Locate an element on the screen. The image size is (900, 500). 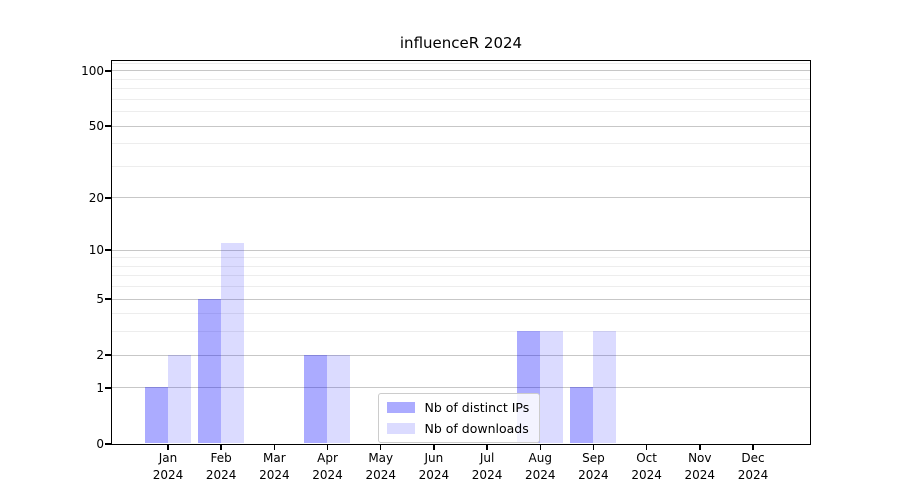
x-tick-label-month: Jun is located at coordinates (434, 458).